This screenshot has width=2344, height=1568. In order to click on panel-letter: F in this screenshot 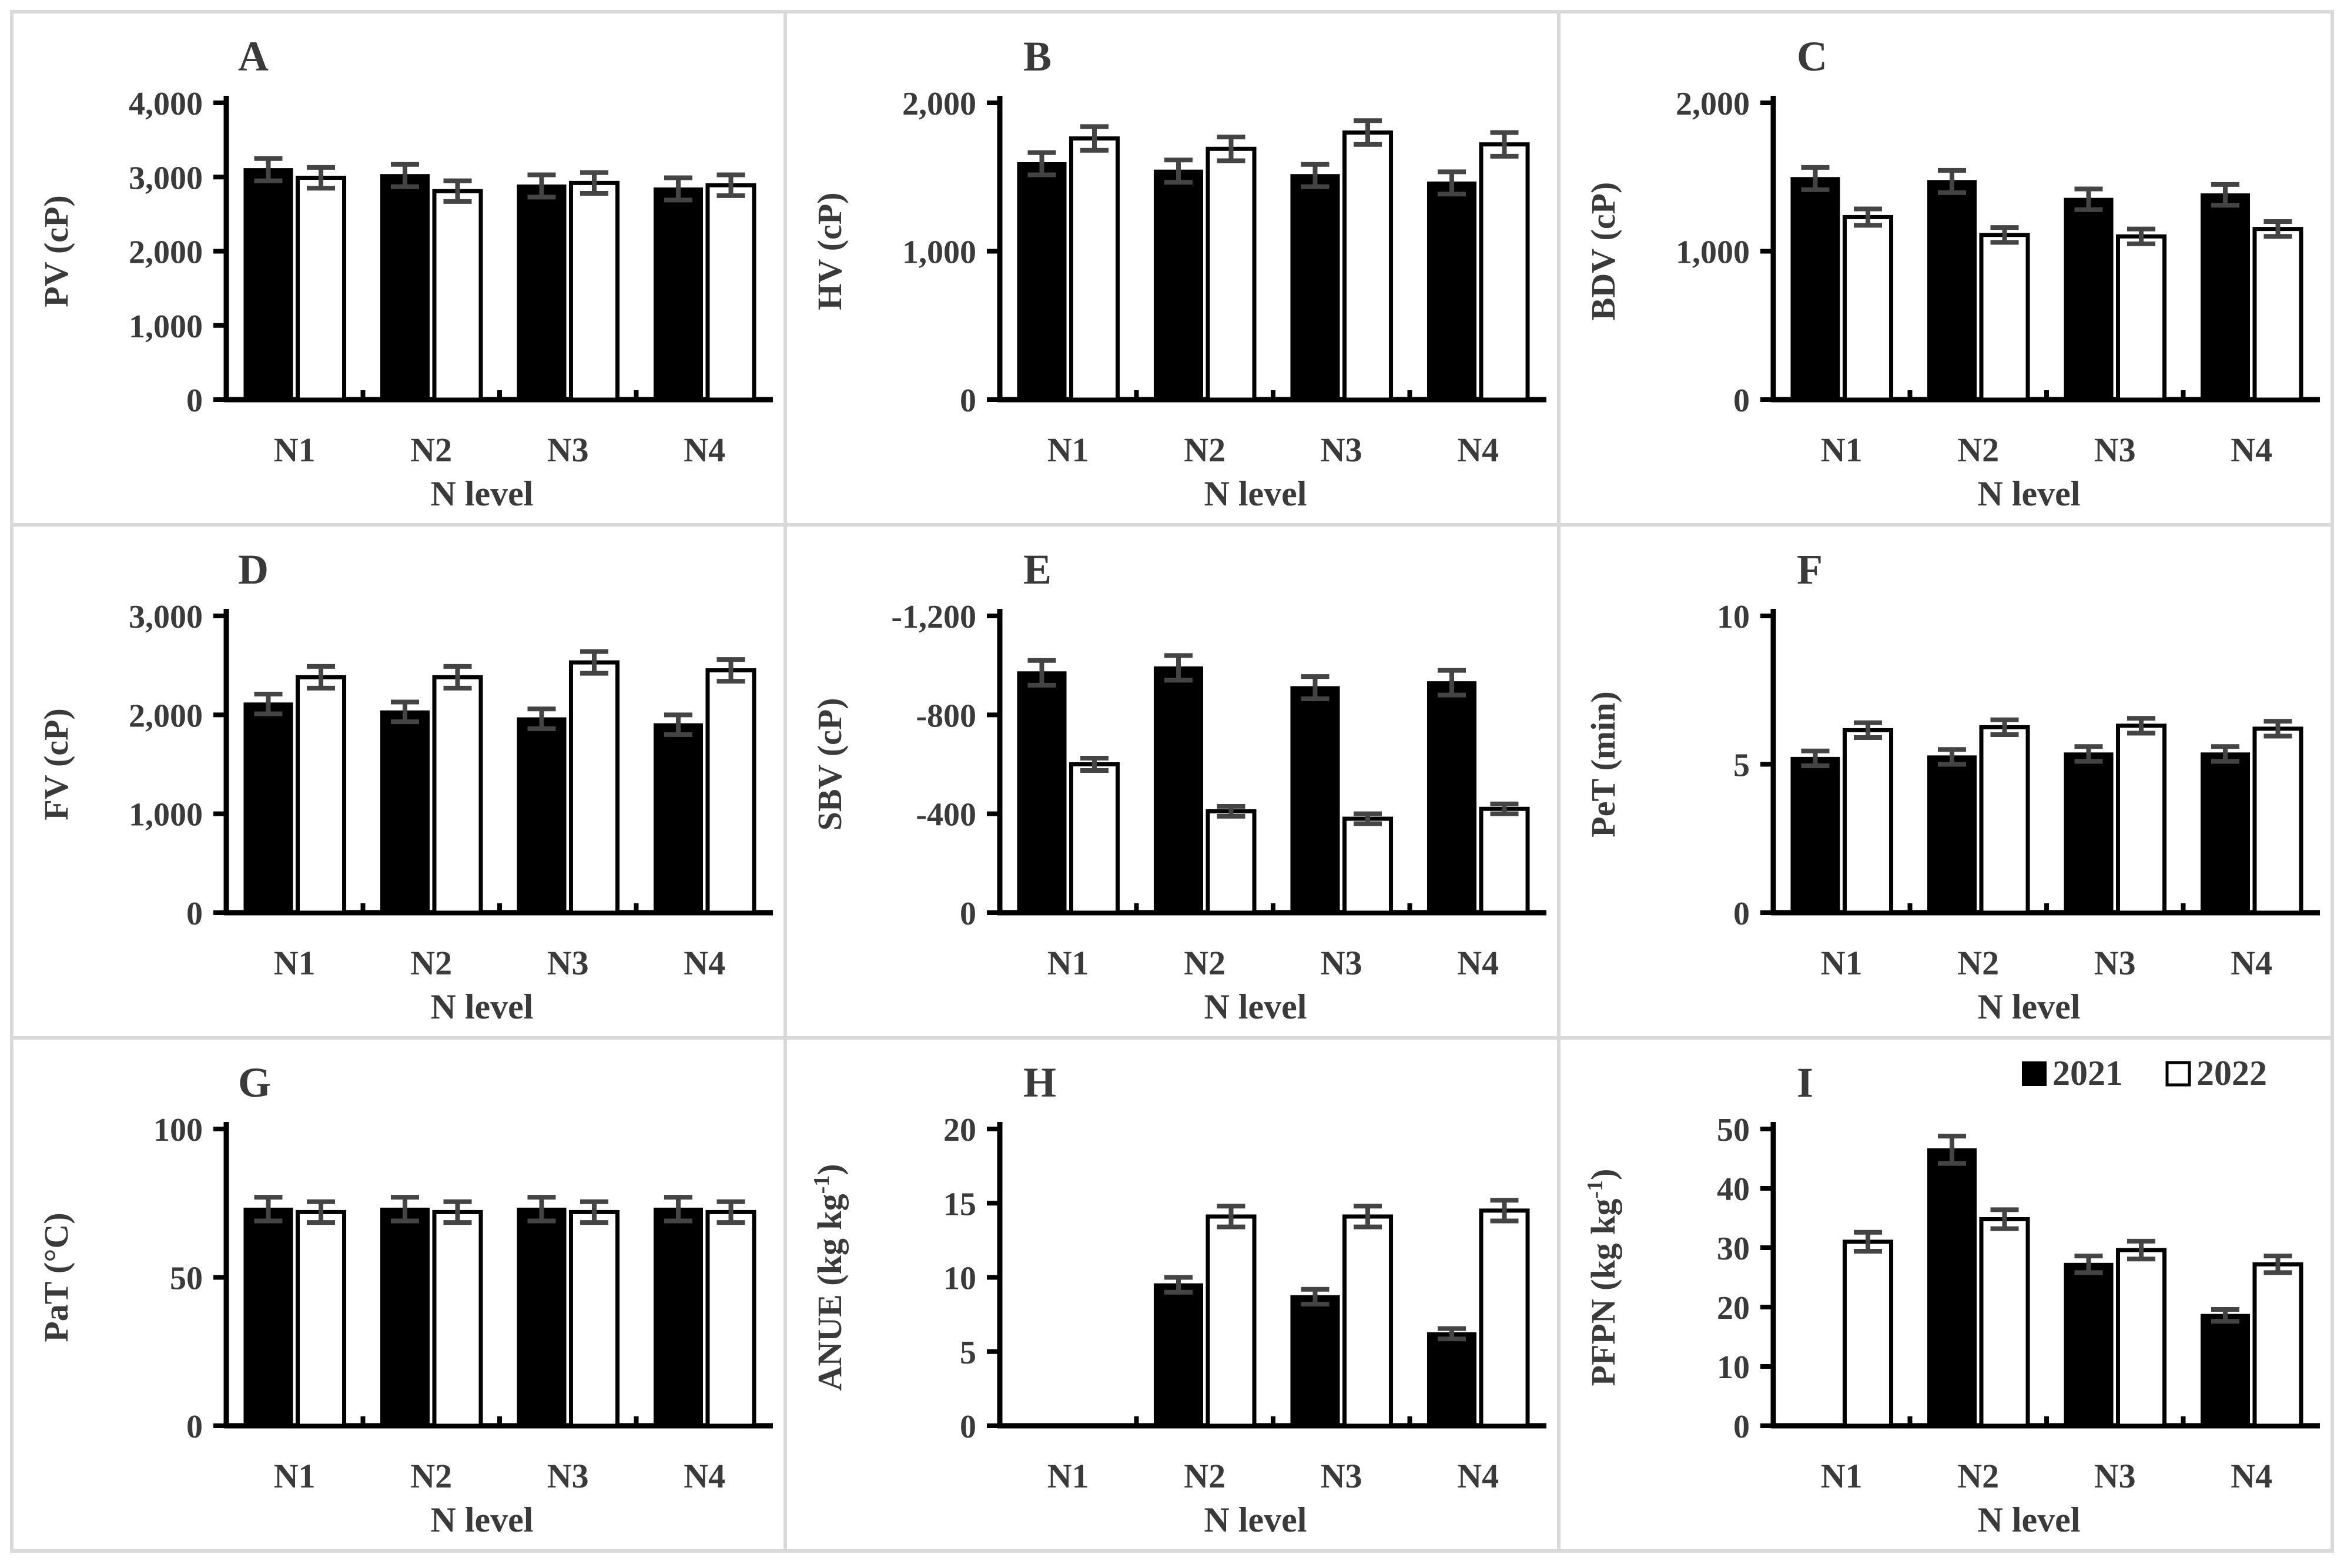, I will do `click(1810, 569)`.